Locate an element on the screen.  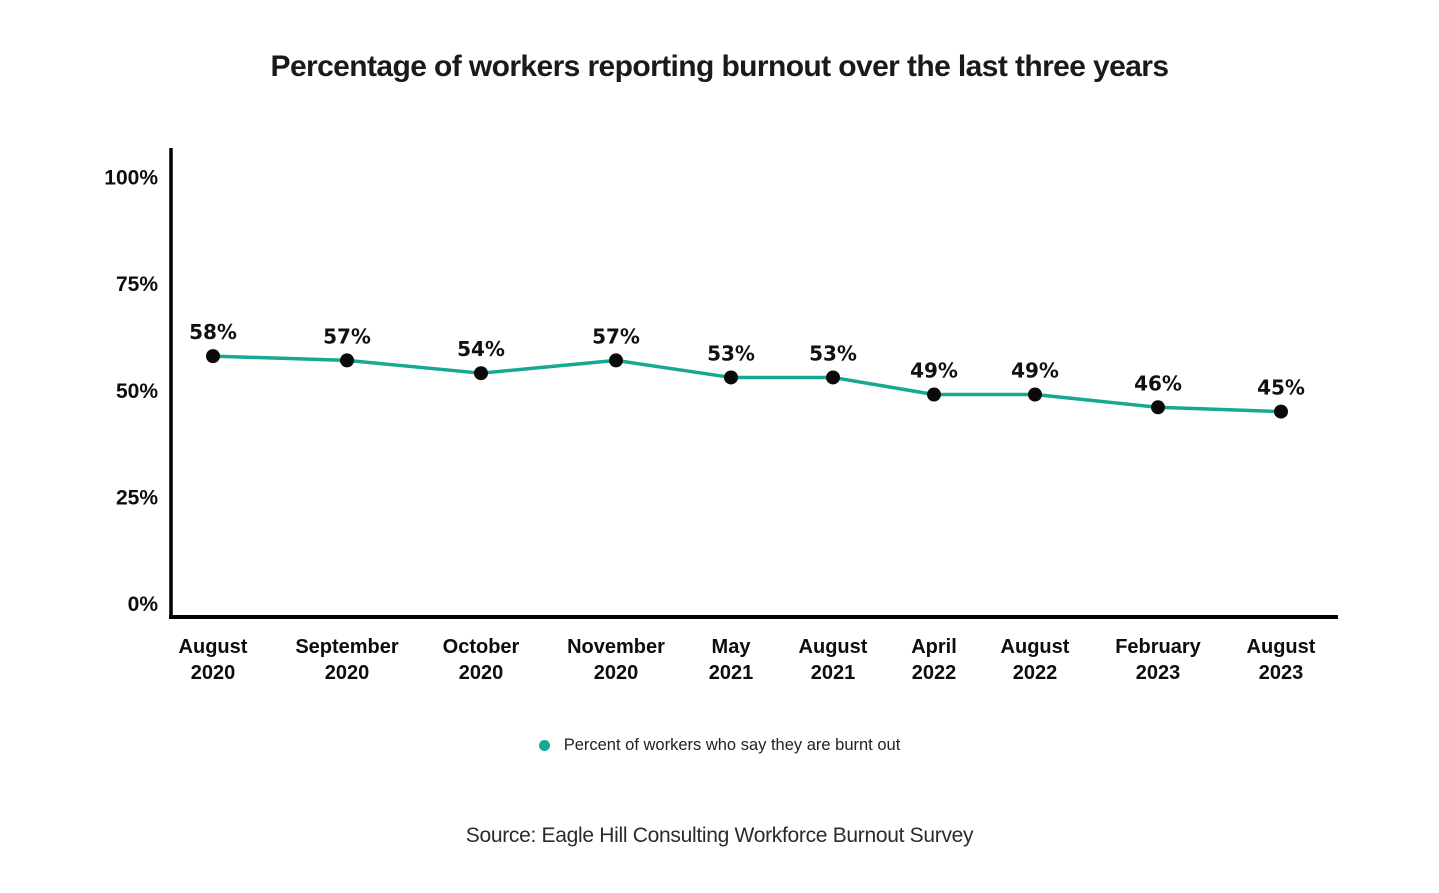
data-point-label: 46% is located at coordinates (1158, 383).